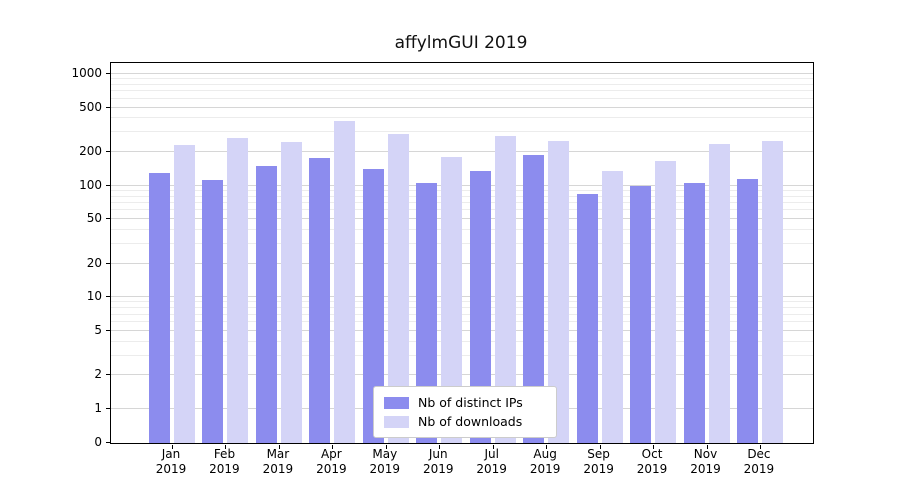 This screenshot has width=900, height=500. I want to click on legend: Nb of distinct IPs Nb of downloads, so click(465, 412).